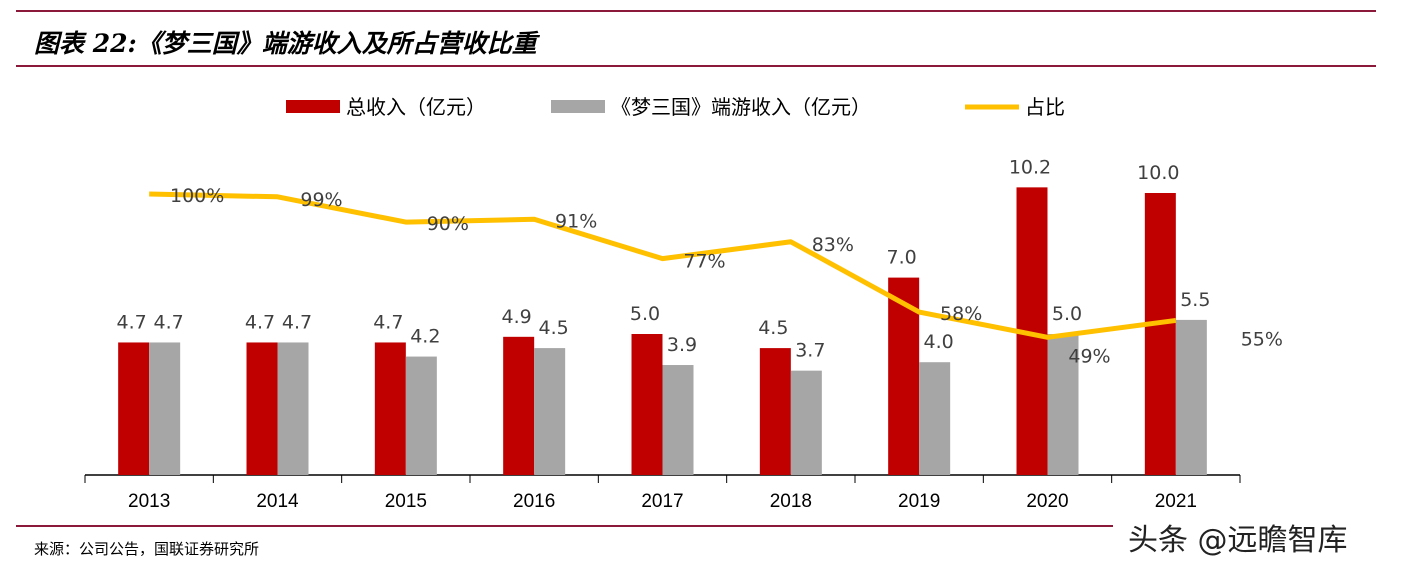 The image size is (1403, 568). Describe the element at coordinates (1262, 339) in the screenshot. I see `data-label-ratio: 55%` at that location.